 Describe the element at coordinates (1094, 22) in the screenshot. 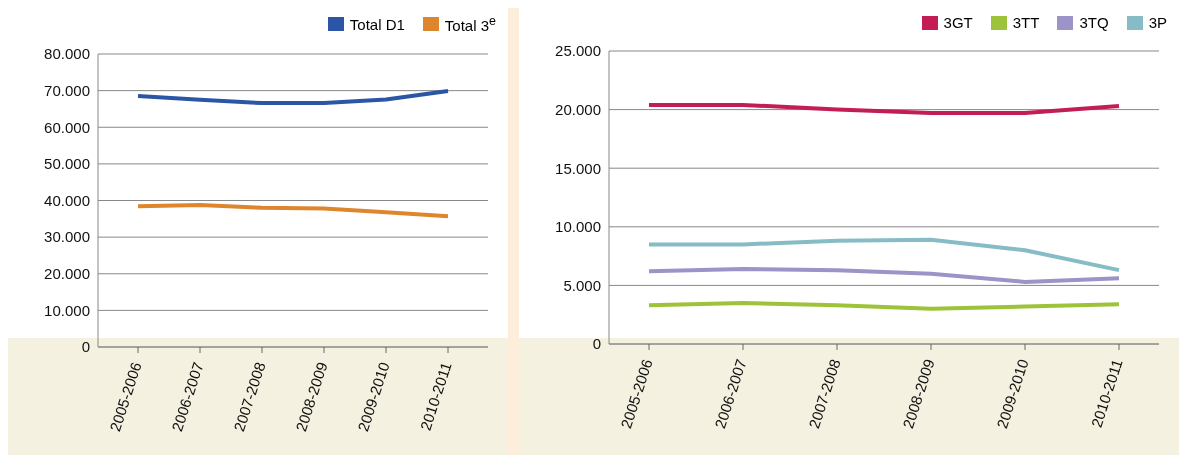

I see `legend-label: 3TQ` at that location.